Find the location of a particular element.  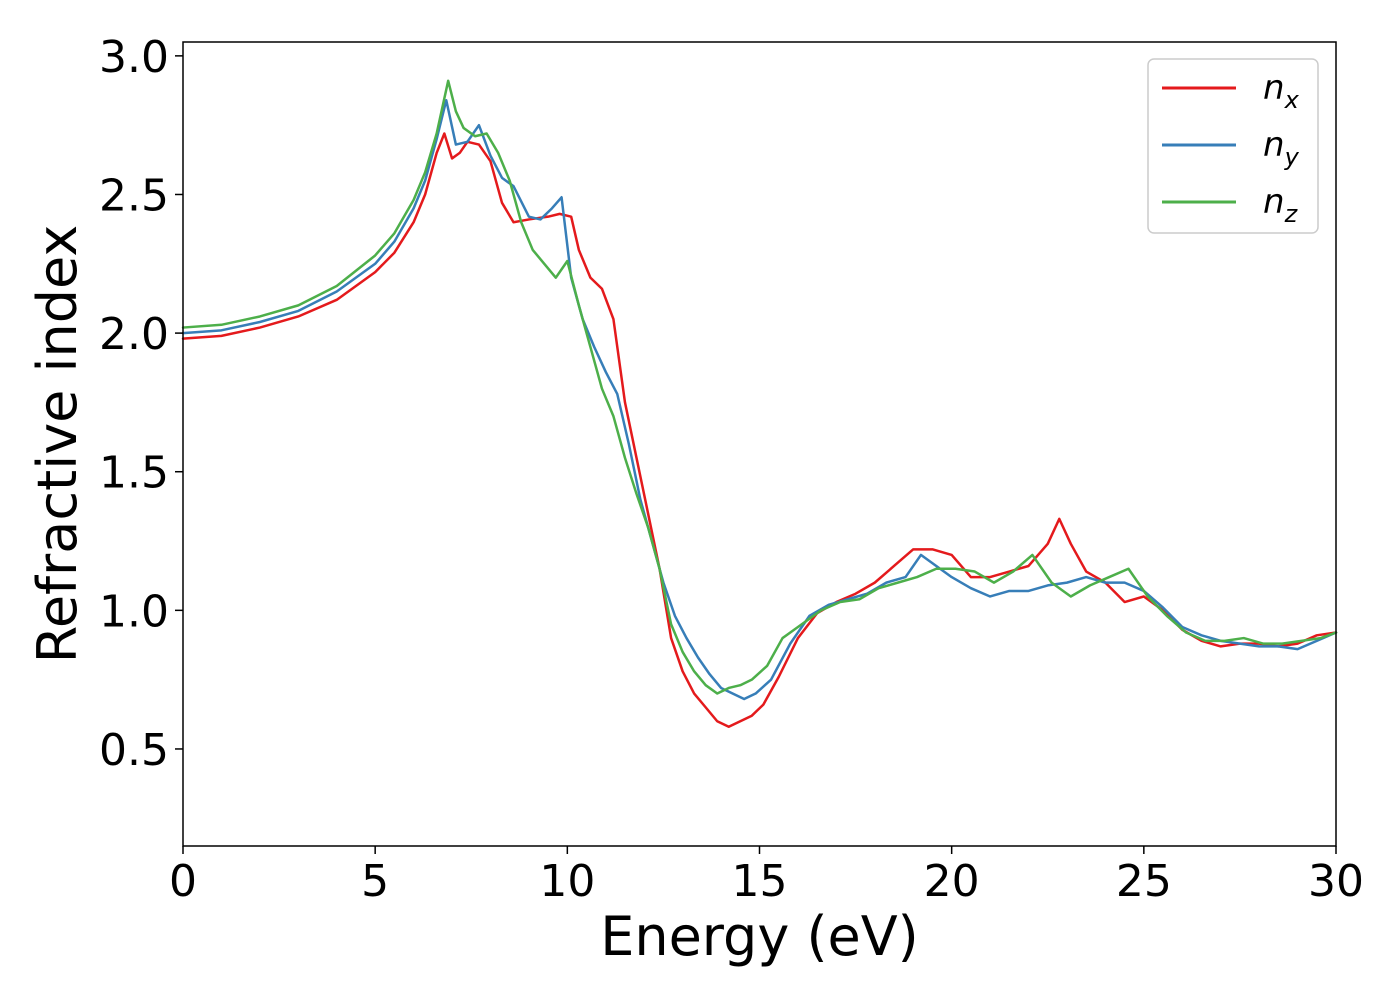

x-tick-label: 5 is located at coordinates (375, 881).